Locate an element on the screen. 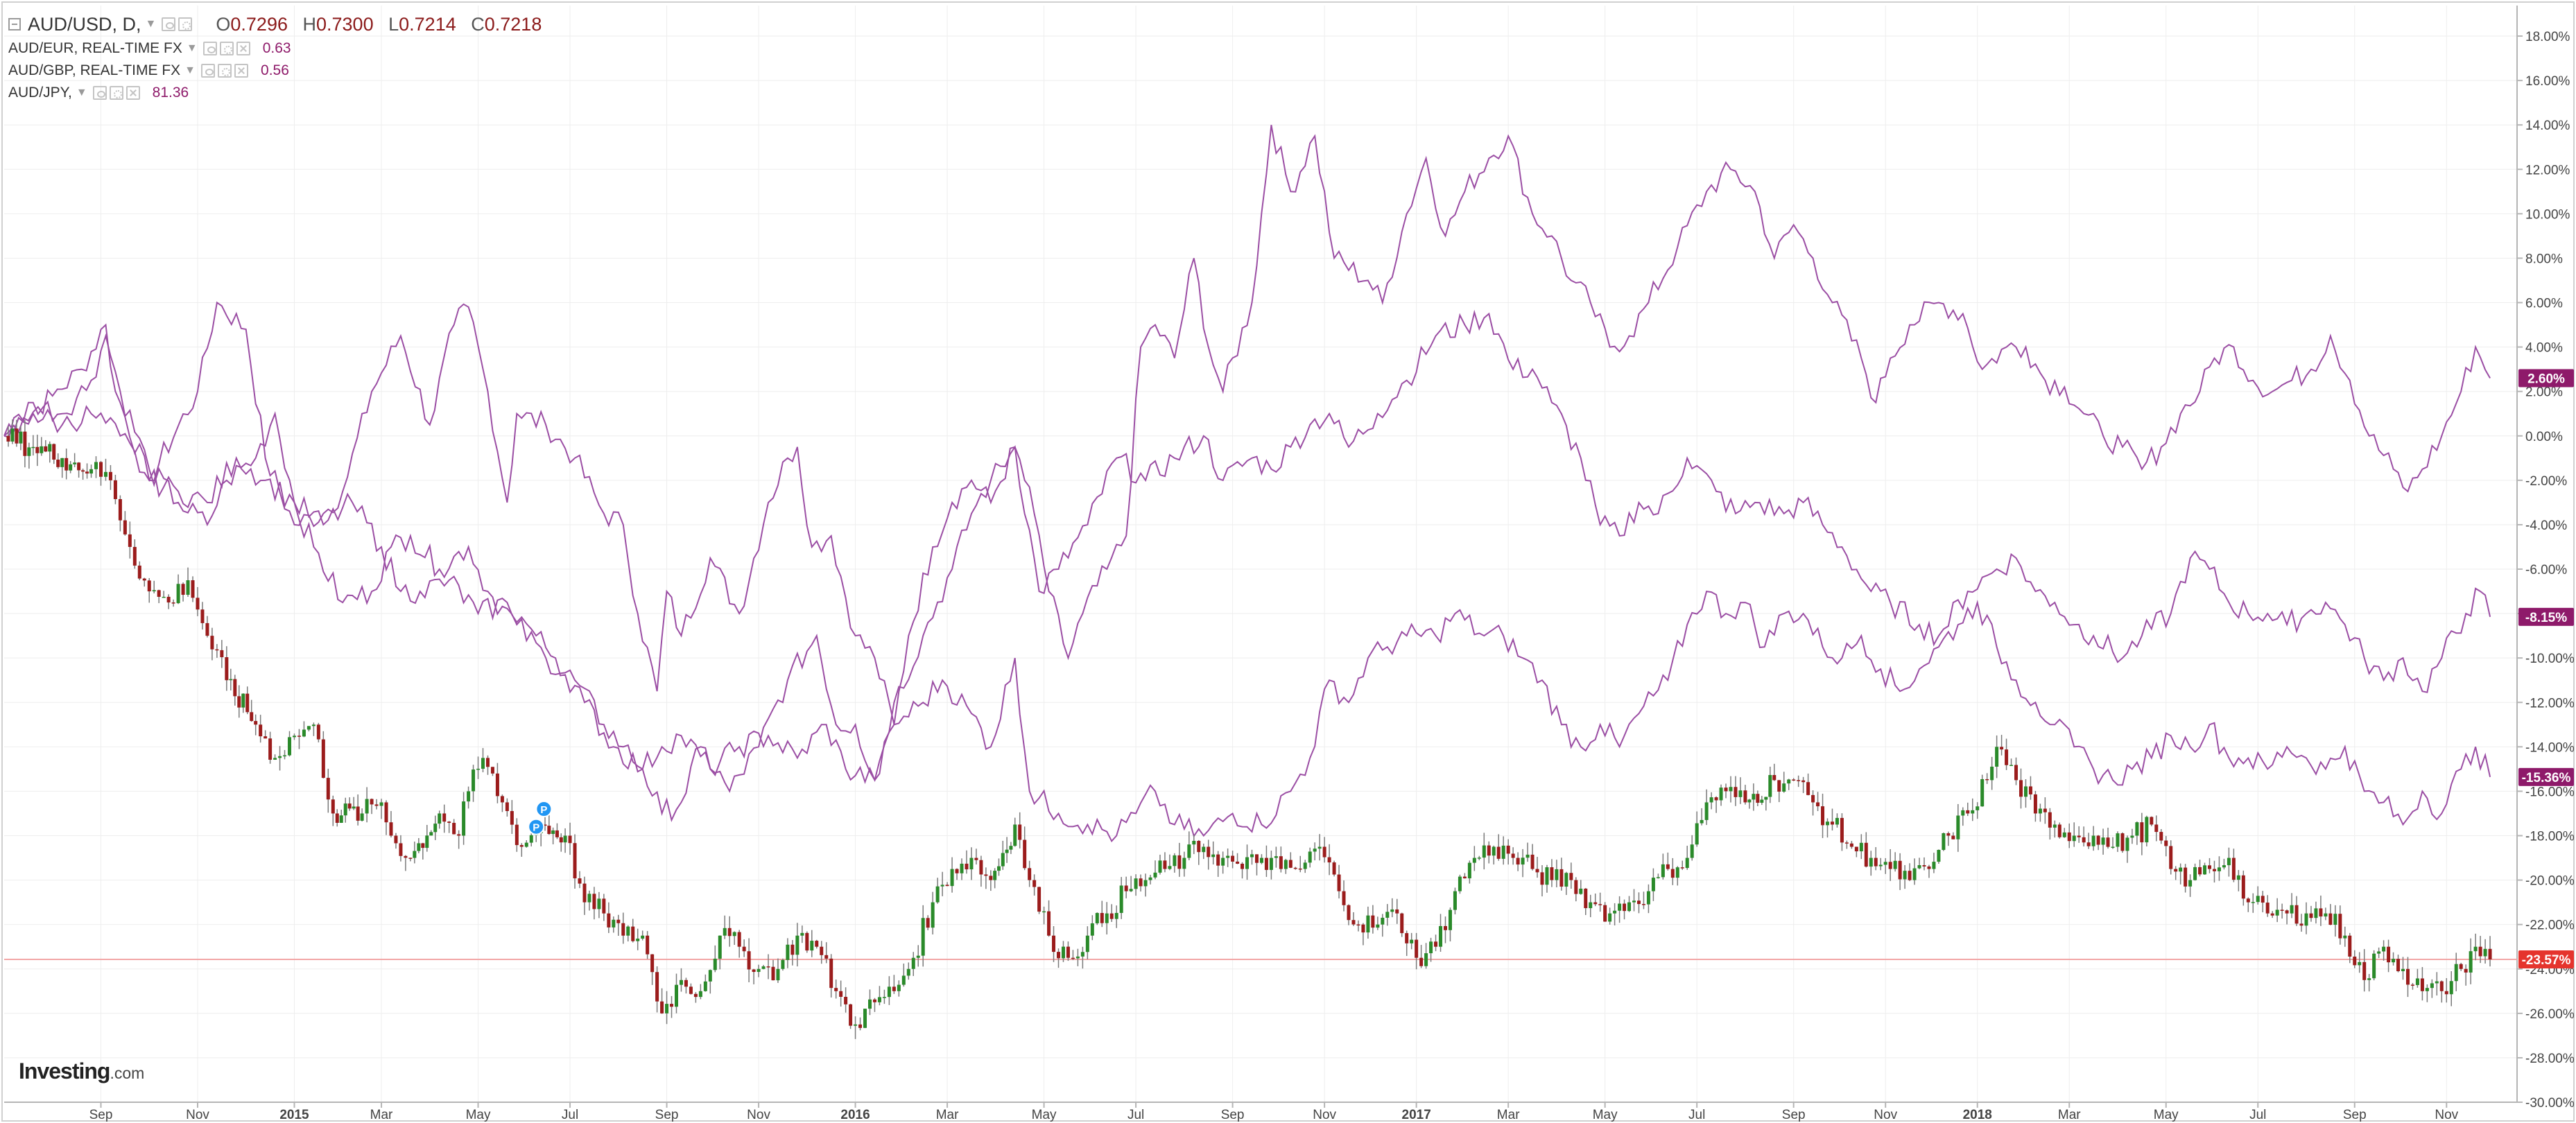 The width and height of the screenshot is (2576, 1123). open-label: O is located at coordinates (223, 24).